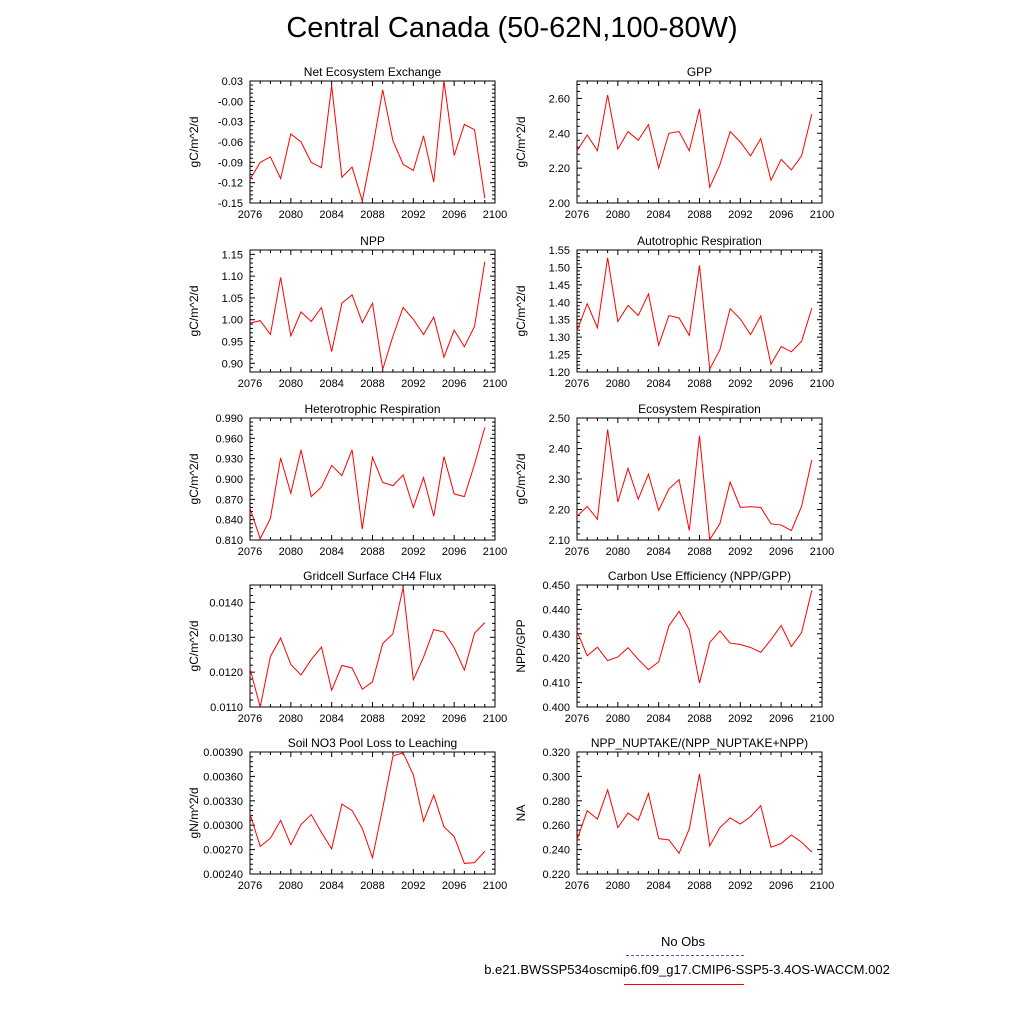 Image resolution: width=1024 pixels, height=1024 pixels. I want to click on y-tick-label: 1.00, so click(232, 321).